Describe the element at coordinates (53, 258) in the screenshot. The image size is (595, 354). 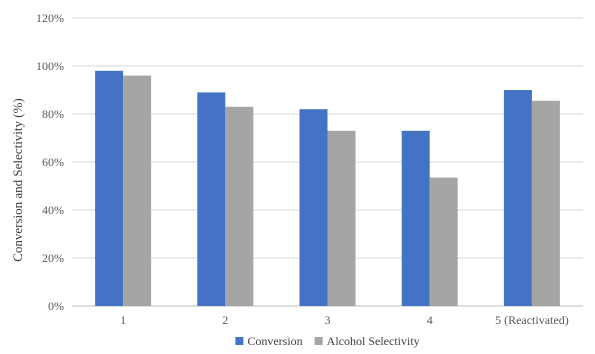
I see `y-tick-label: 20%` at that location.